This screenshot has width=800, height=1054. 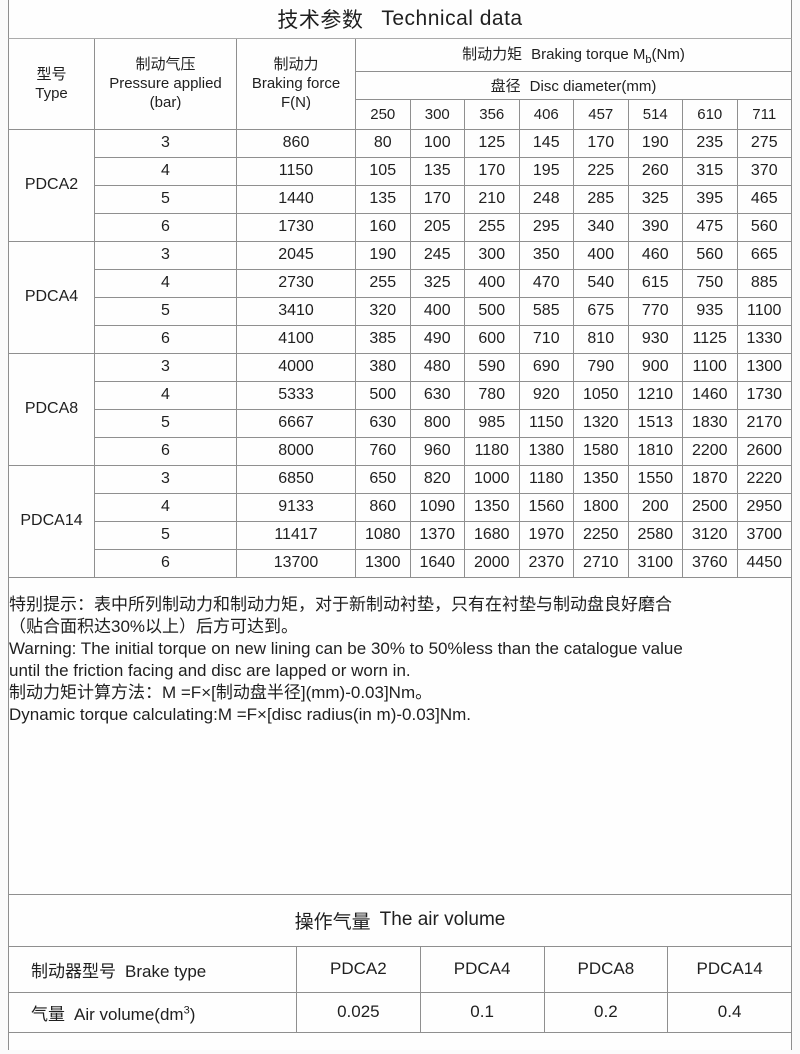 I want to click on torque-cell: 135, so click(x=383, y=199).